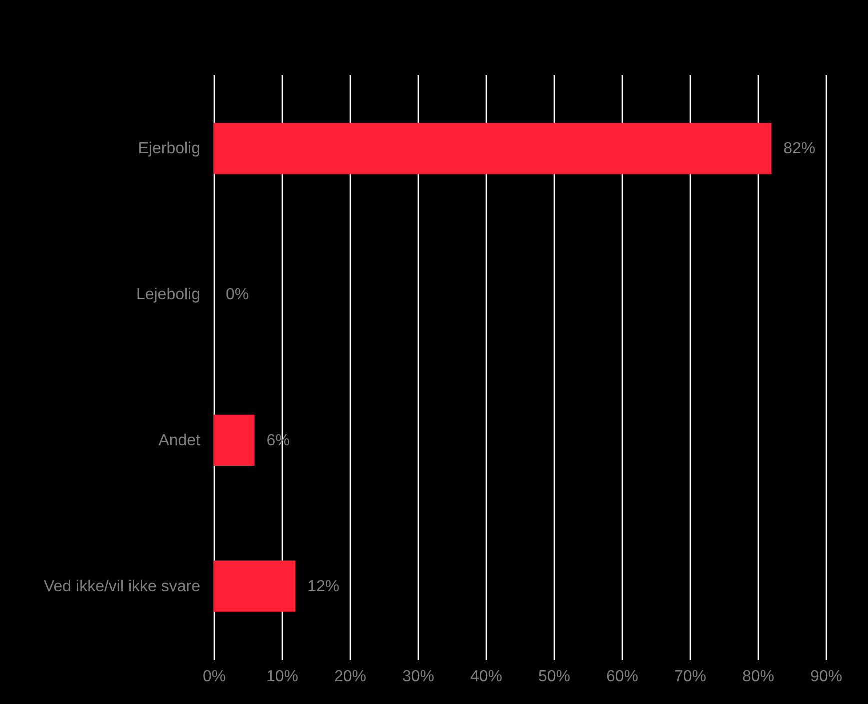 The image size is (868, 704). Describe the element at coordinates (324, 587) in the screenshot. I see `data-label: 12%` at that location.